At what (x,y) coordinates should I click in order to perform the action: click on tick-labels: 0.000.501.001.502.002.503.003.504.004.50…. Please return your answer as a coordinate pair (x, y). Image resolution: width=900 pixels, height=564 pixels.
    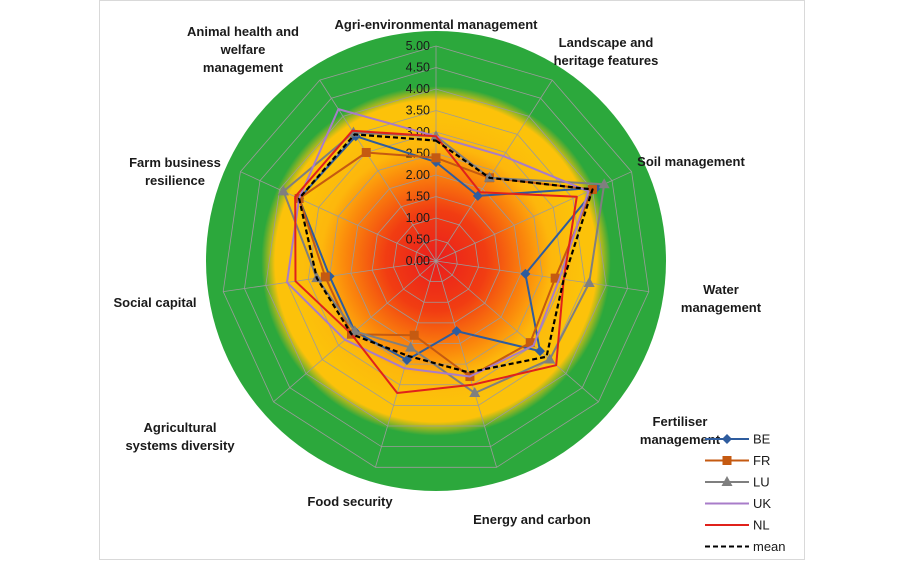
    Looking at the image, I should click on (418, 153).